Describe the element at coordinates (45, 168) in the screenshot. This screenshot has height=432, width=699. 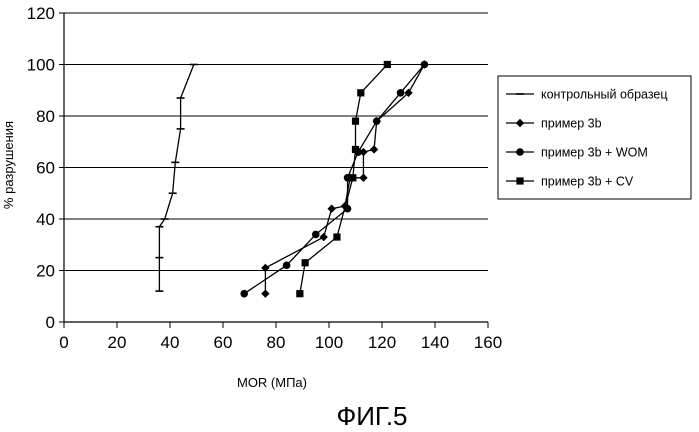
I see `y-tick-label: 60` at that location.